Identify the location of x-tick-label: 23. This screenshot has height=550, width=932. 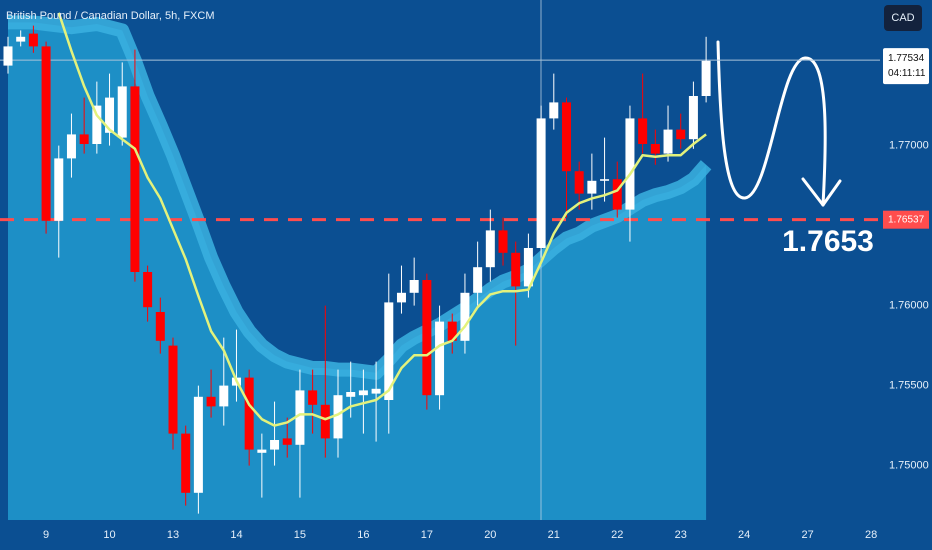
(681, 535).